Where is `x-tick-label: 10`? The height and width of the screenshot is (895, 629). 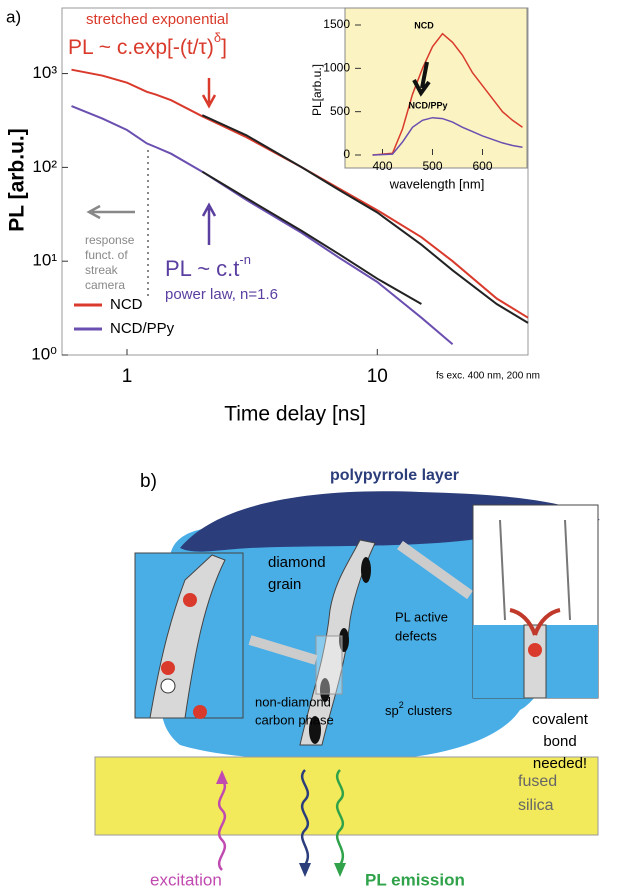 x-tick-label: 10 is located at coordinates (377, 376).